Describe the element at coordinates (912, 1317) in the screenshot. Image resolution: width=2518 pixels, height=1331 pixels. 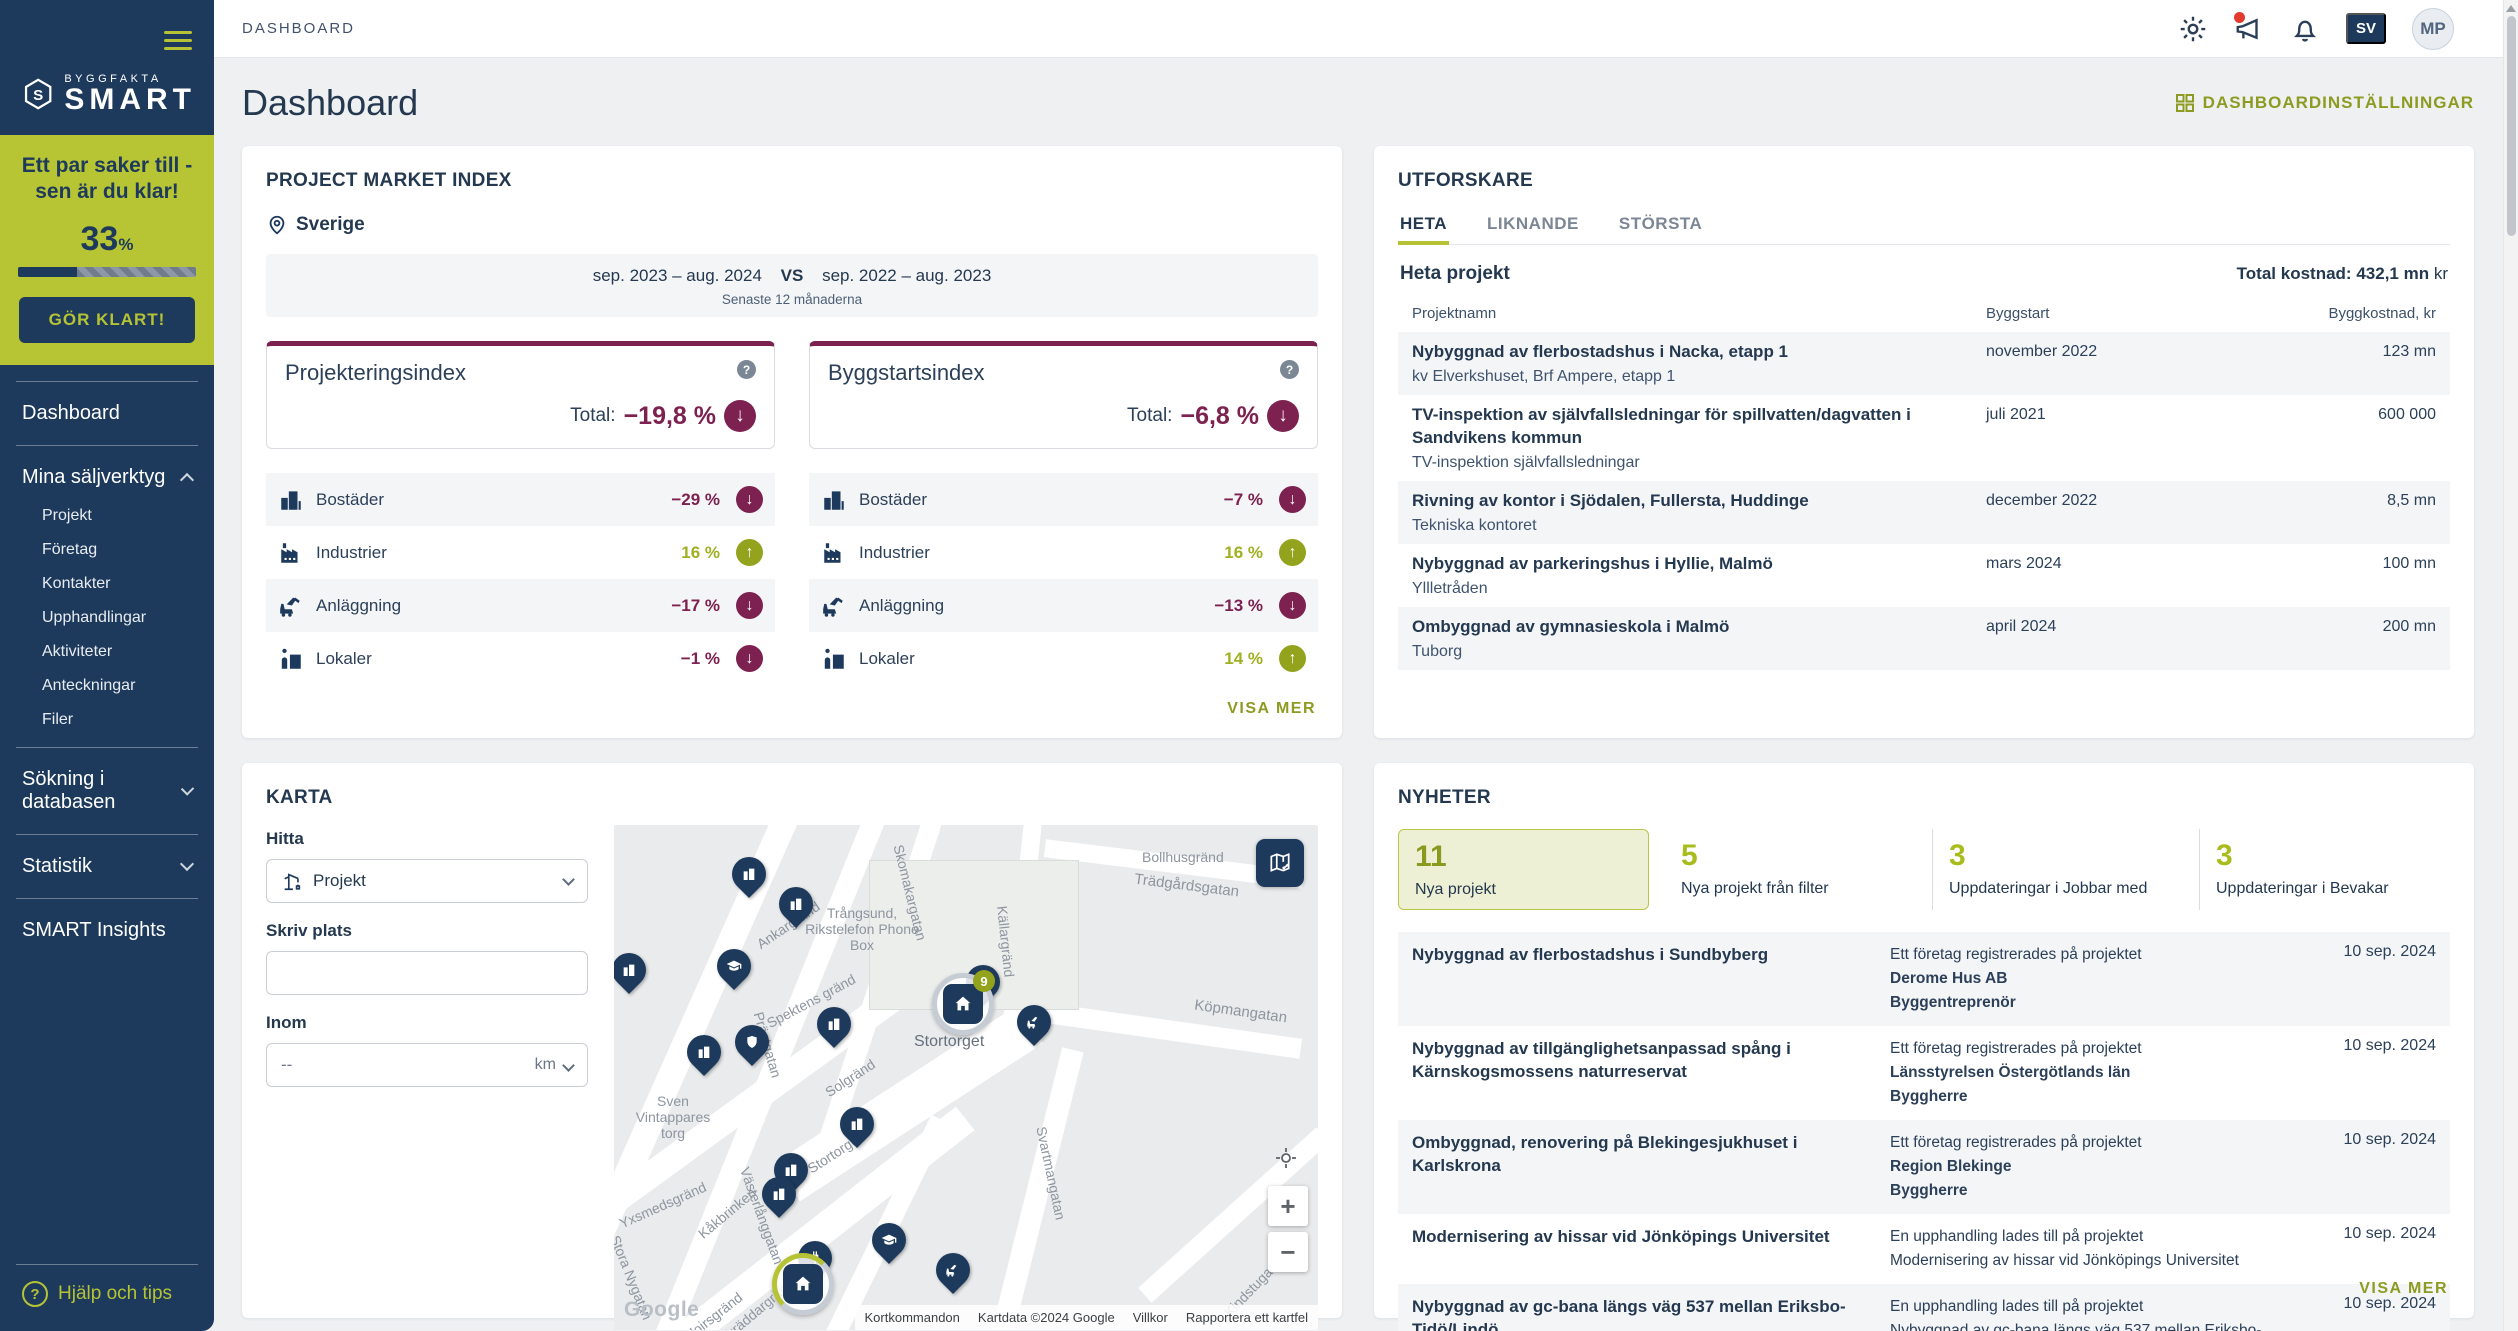
I see `kortkommandon-link: Kortkommandon` at that location.